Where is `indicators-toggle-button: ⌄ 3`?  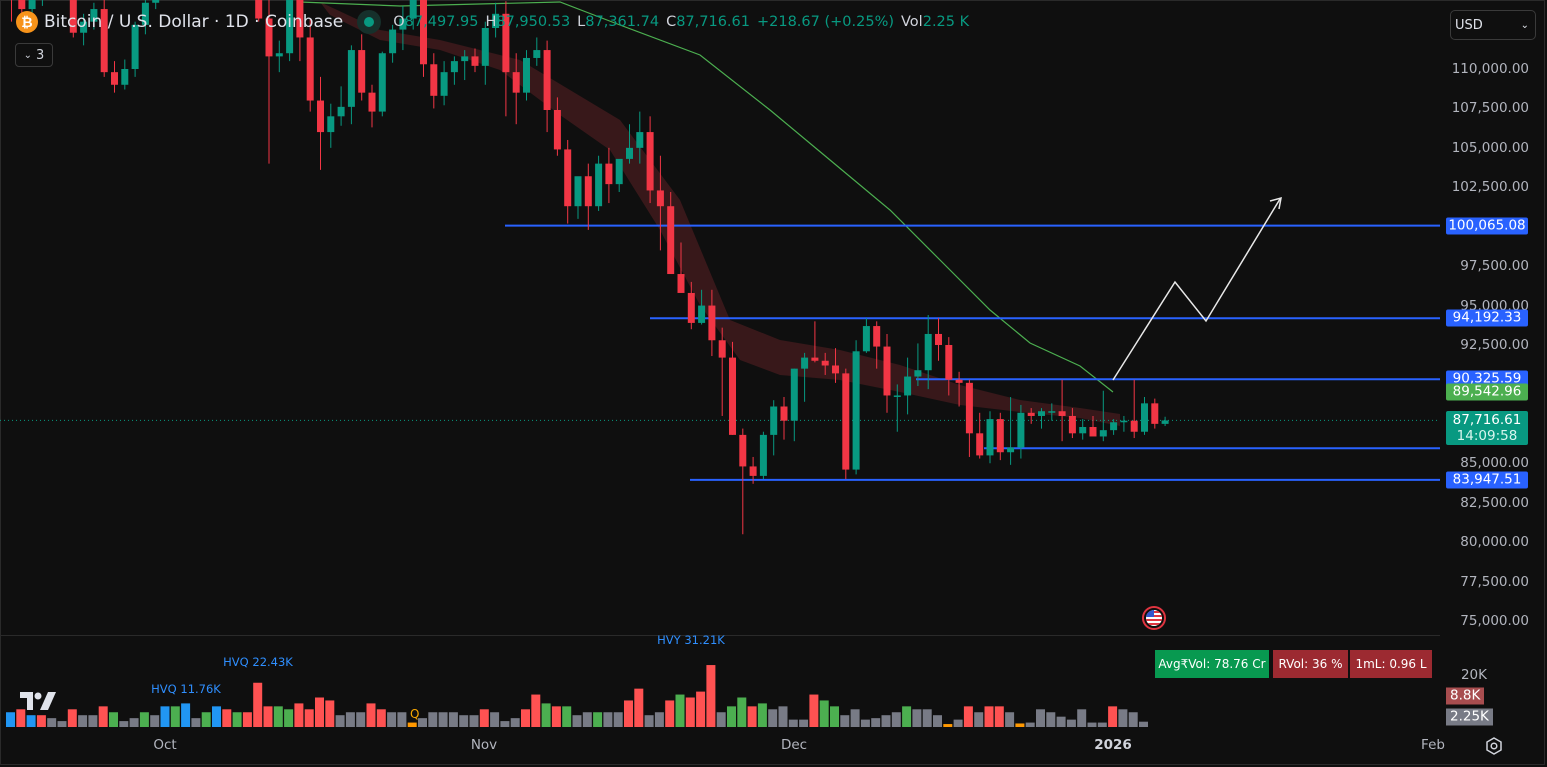 indicators-toggle-button: ⌄ 3 is located at coordinates (34, 55).